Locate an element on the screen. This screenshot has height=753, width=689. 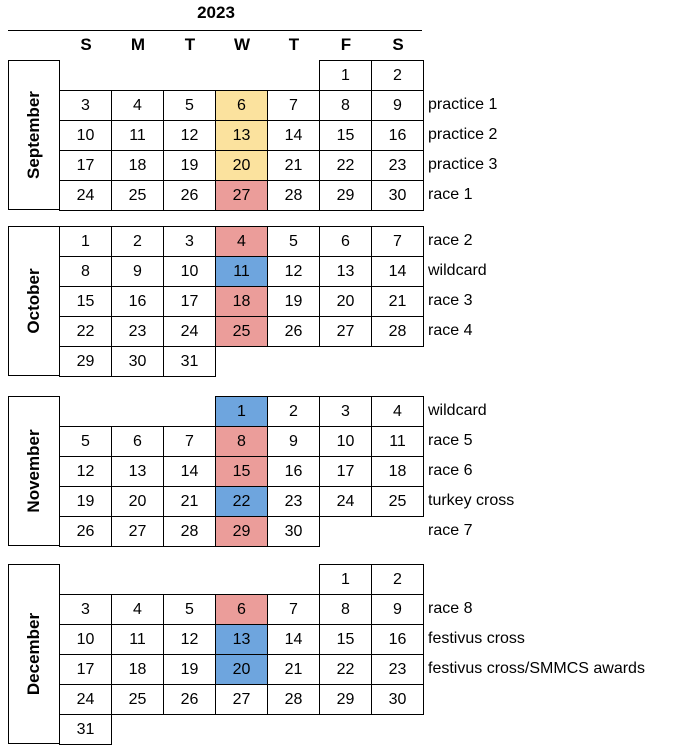
month-november: November is located at coordinates (34, 471).